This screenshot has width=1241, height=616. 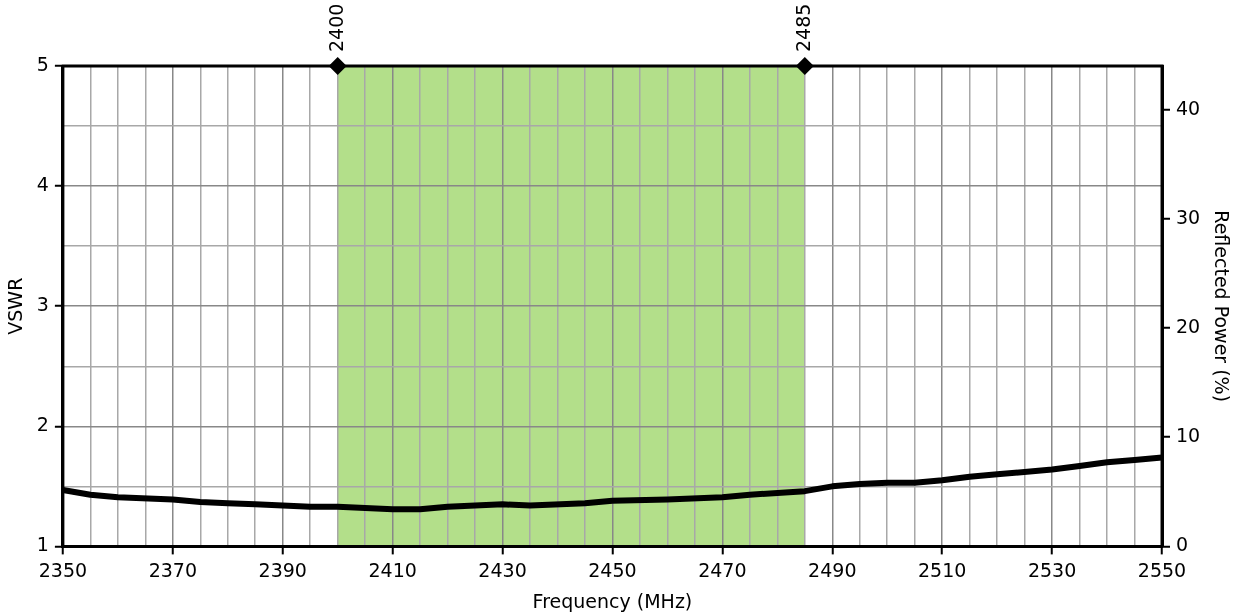 What do you see at coordinates (1188, 107) in the screenshot?
I see `y2-tick-label: 40` at bounding box center [1188, 107].